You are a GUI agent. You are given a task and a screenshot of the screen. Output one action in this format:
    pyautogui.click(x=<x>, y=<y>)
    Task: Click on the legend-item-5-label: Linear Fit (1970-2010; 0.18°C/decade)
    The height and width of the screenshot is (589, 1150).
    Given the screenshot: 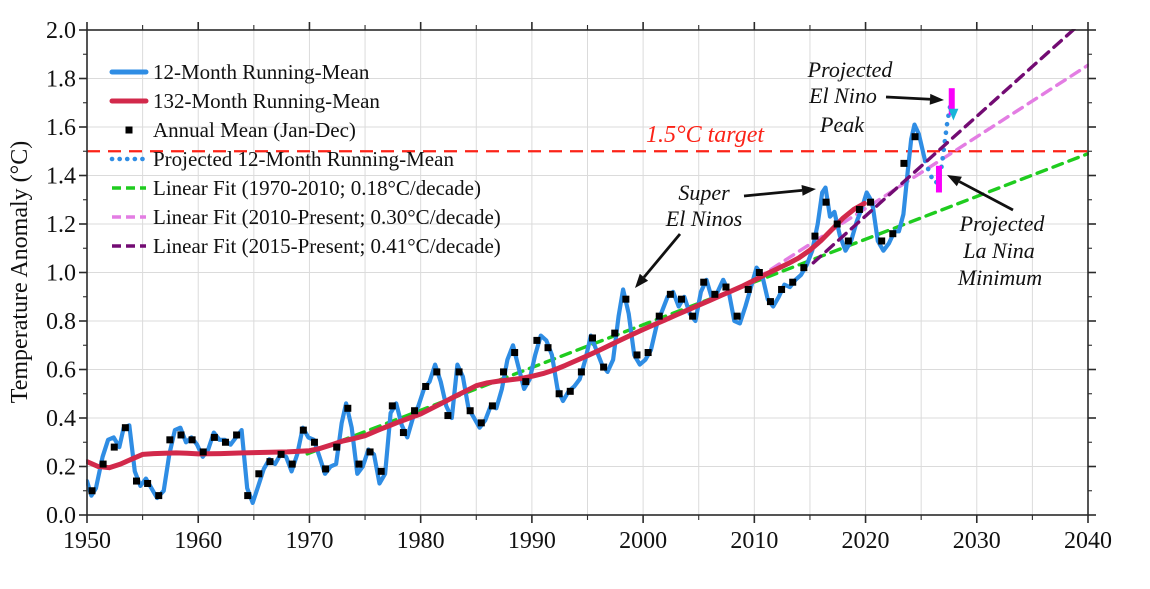 What is the action you would take?
    pyautogui.click(x=317, y=188)
    